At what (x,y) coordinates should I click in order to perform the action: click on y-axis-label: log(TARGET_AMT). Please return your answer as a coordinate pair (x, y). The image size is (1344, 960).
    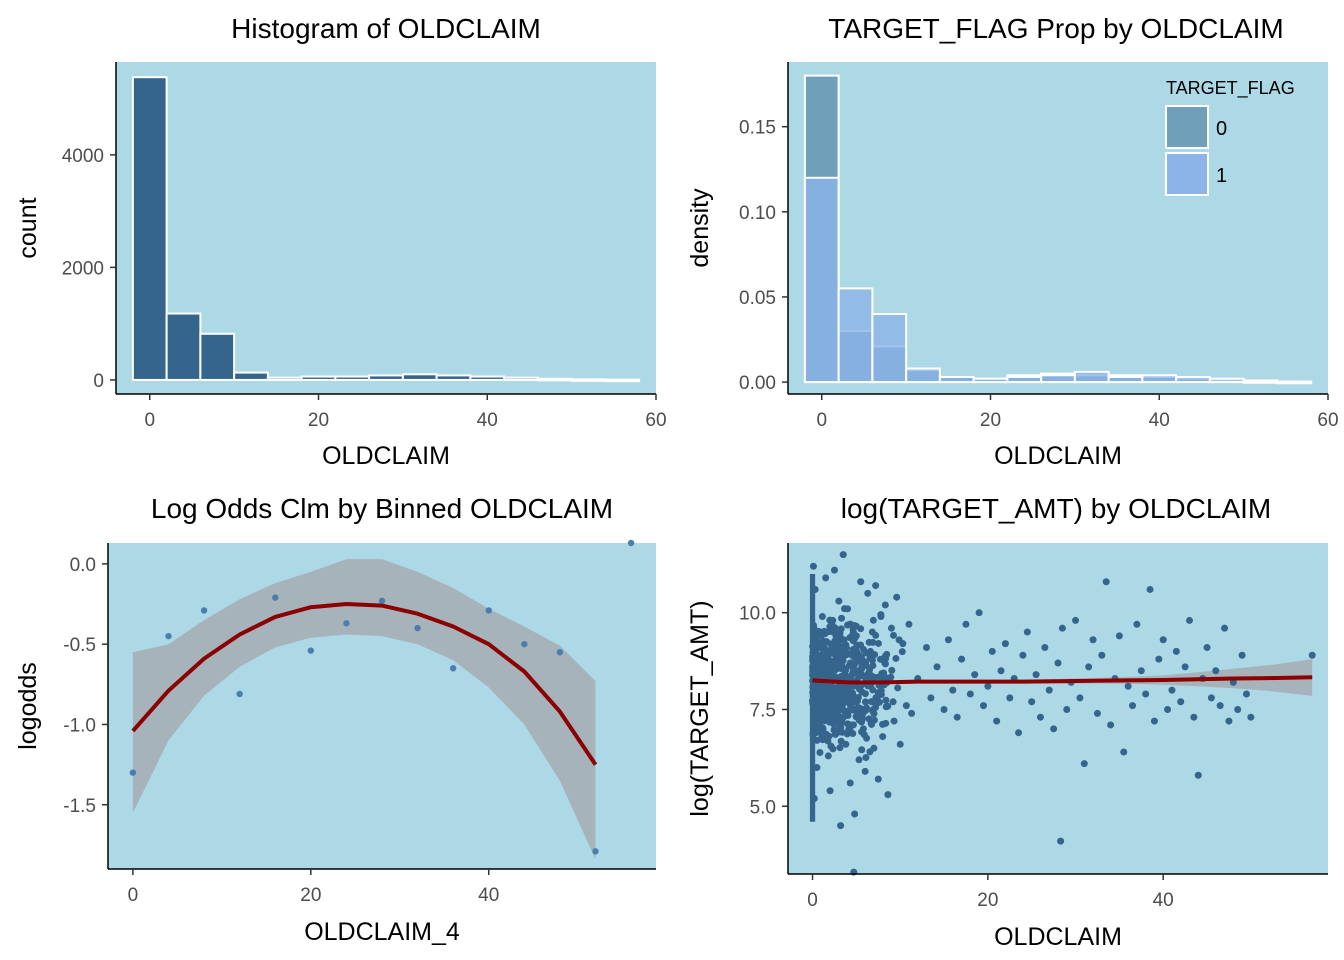
    Looking at the image, I should click on (700, 708).